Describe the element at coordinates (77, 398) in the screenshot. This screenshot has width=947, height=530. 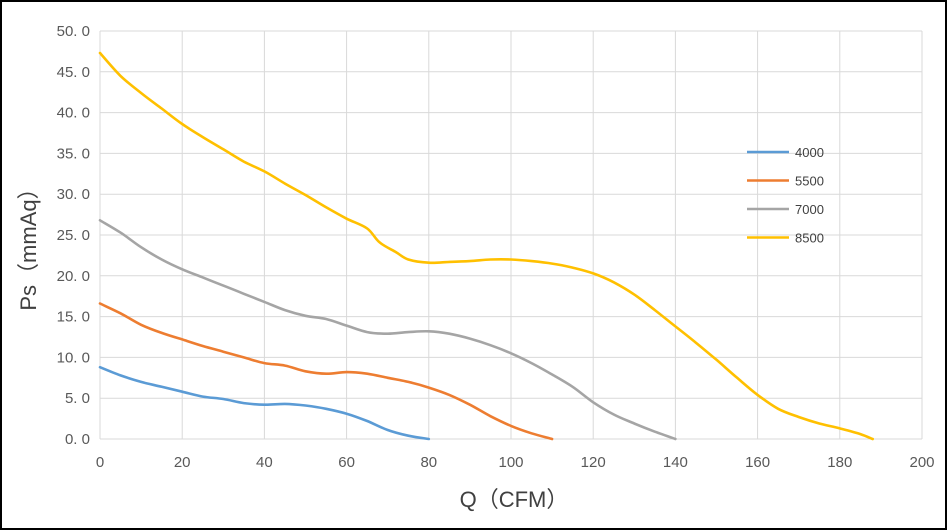
I see `y-tick-label: 5. 0` at that location.